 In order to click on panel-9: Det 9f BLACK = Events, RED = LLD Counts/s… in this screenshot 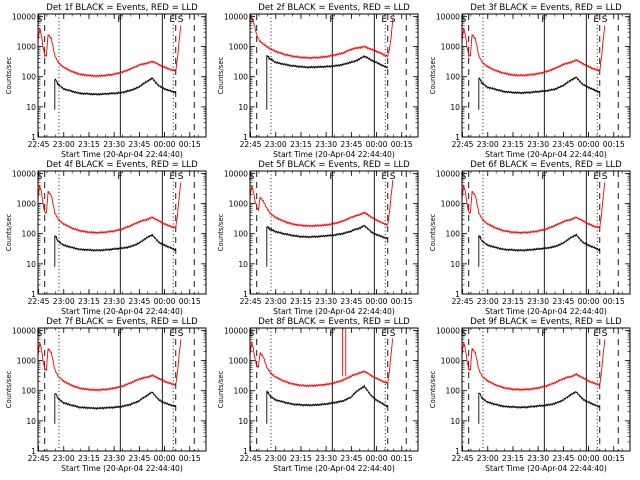, I will do `click(530, 395)`.